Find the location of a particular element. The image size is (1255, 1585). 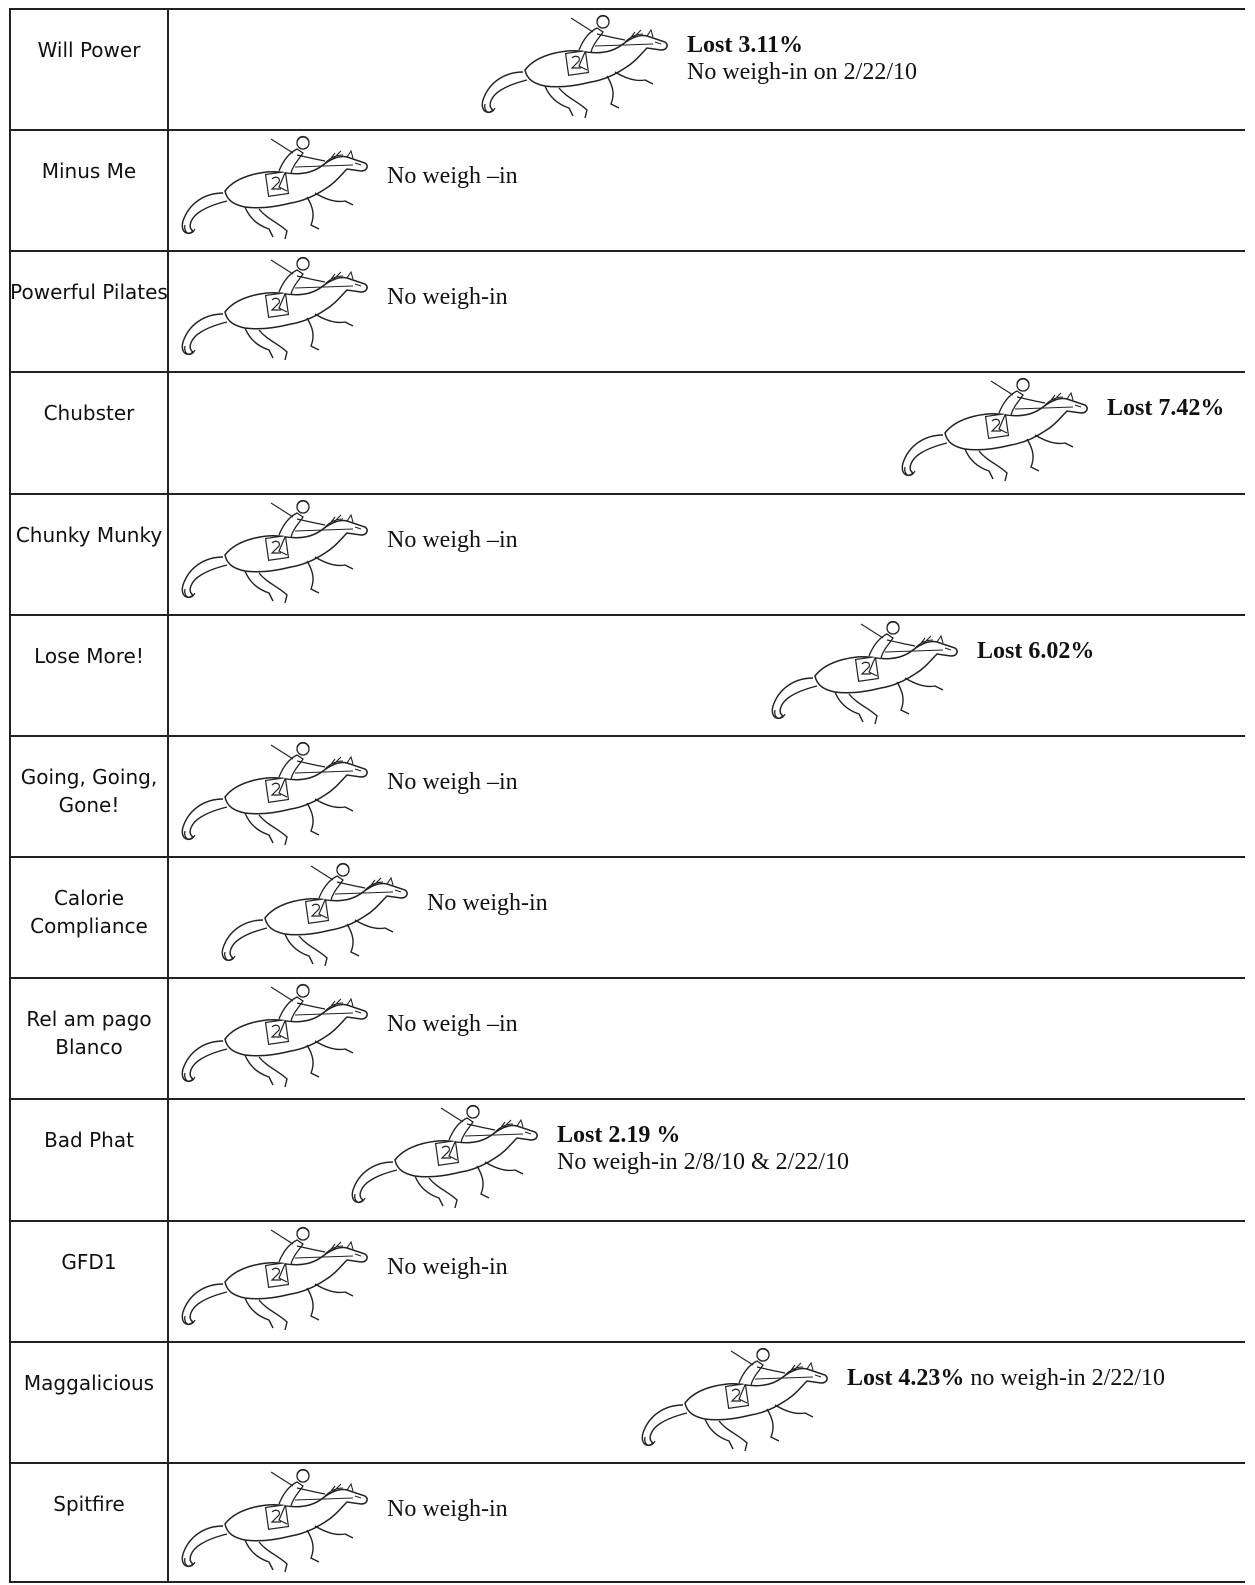

weigh-in-result: Lost 3.11% No weigh-in on 2/22/10 is located at coordinates (802, 59).